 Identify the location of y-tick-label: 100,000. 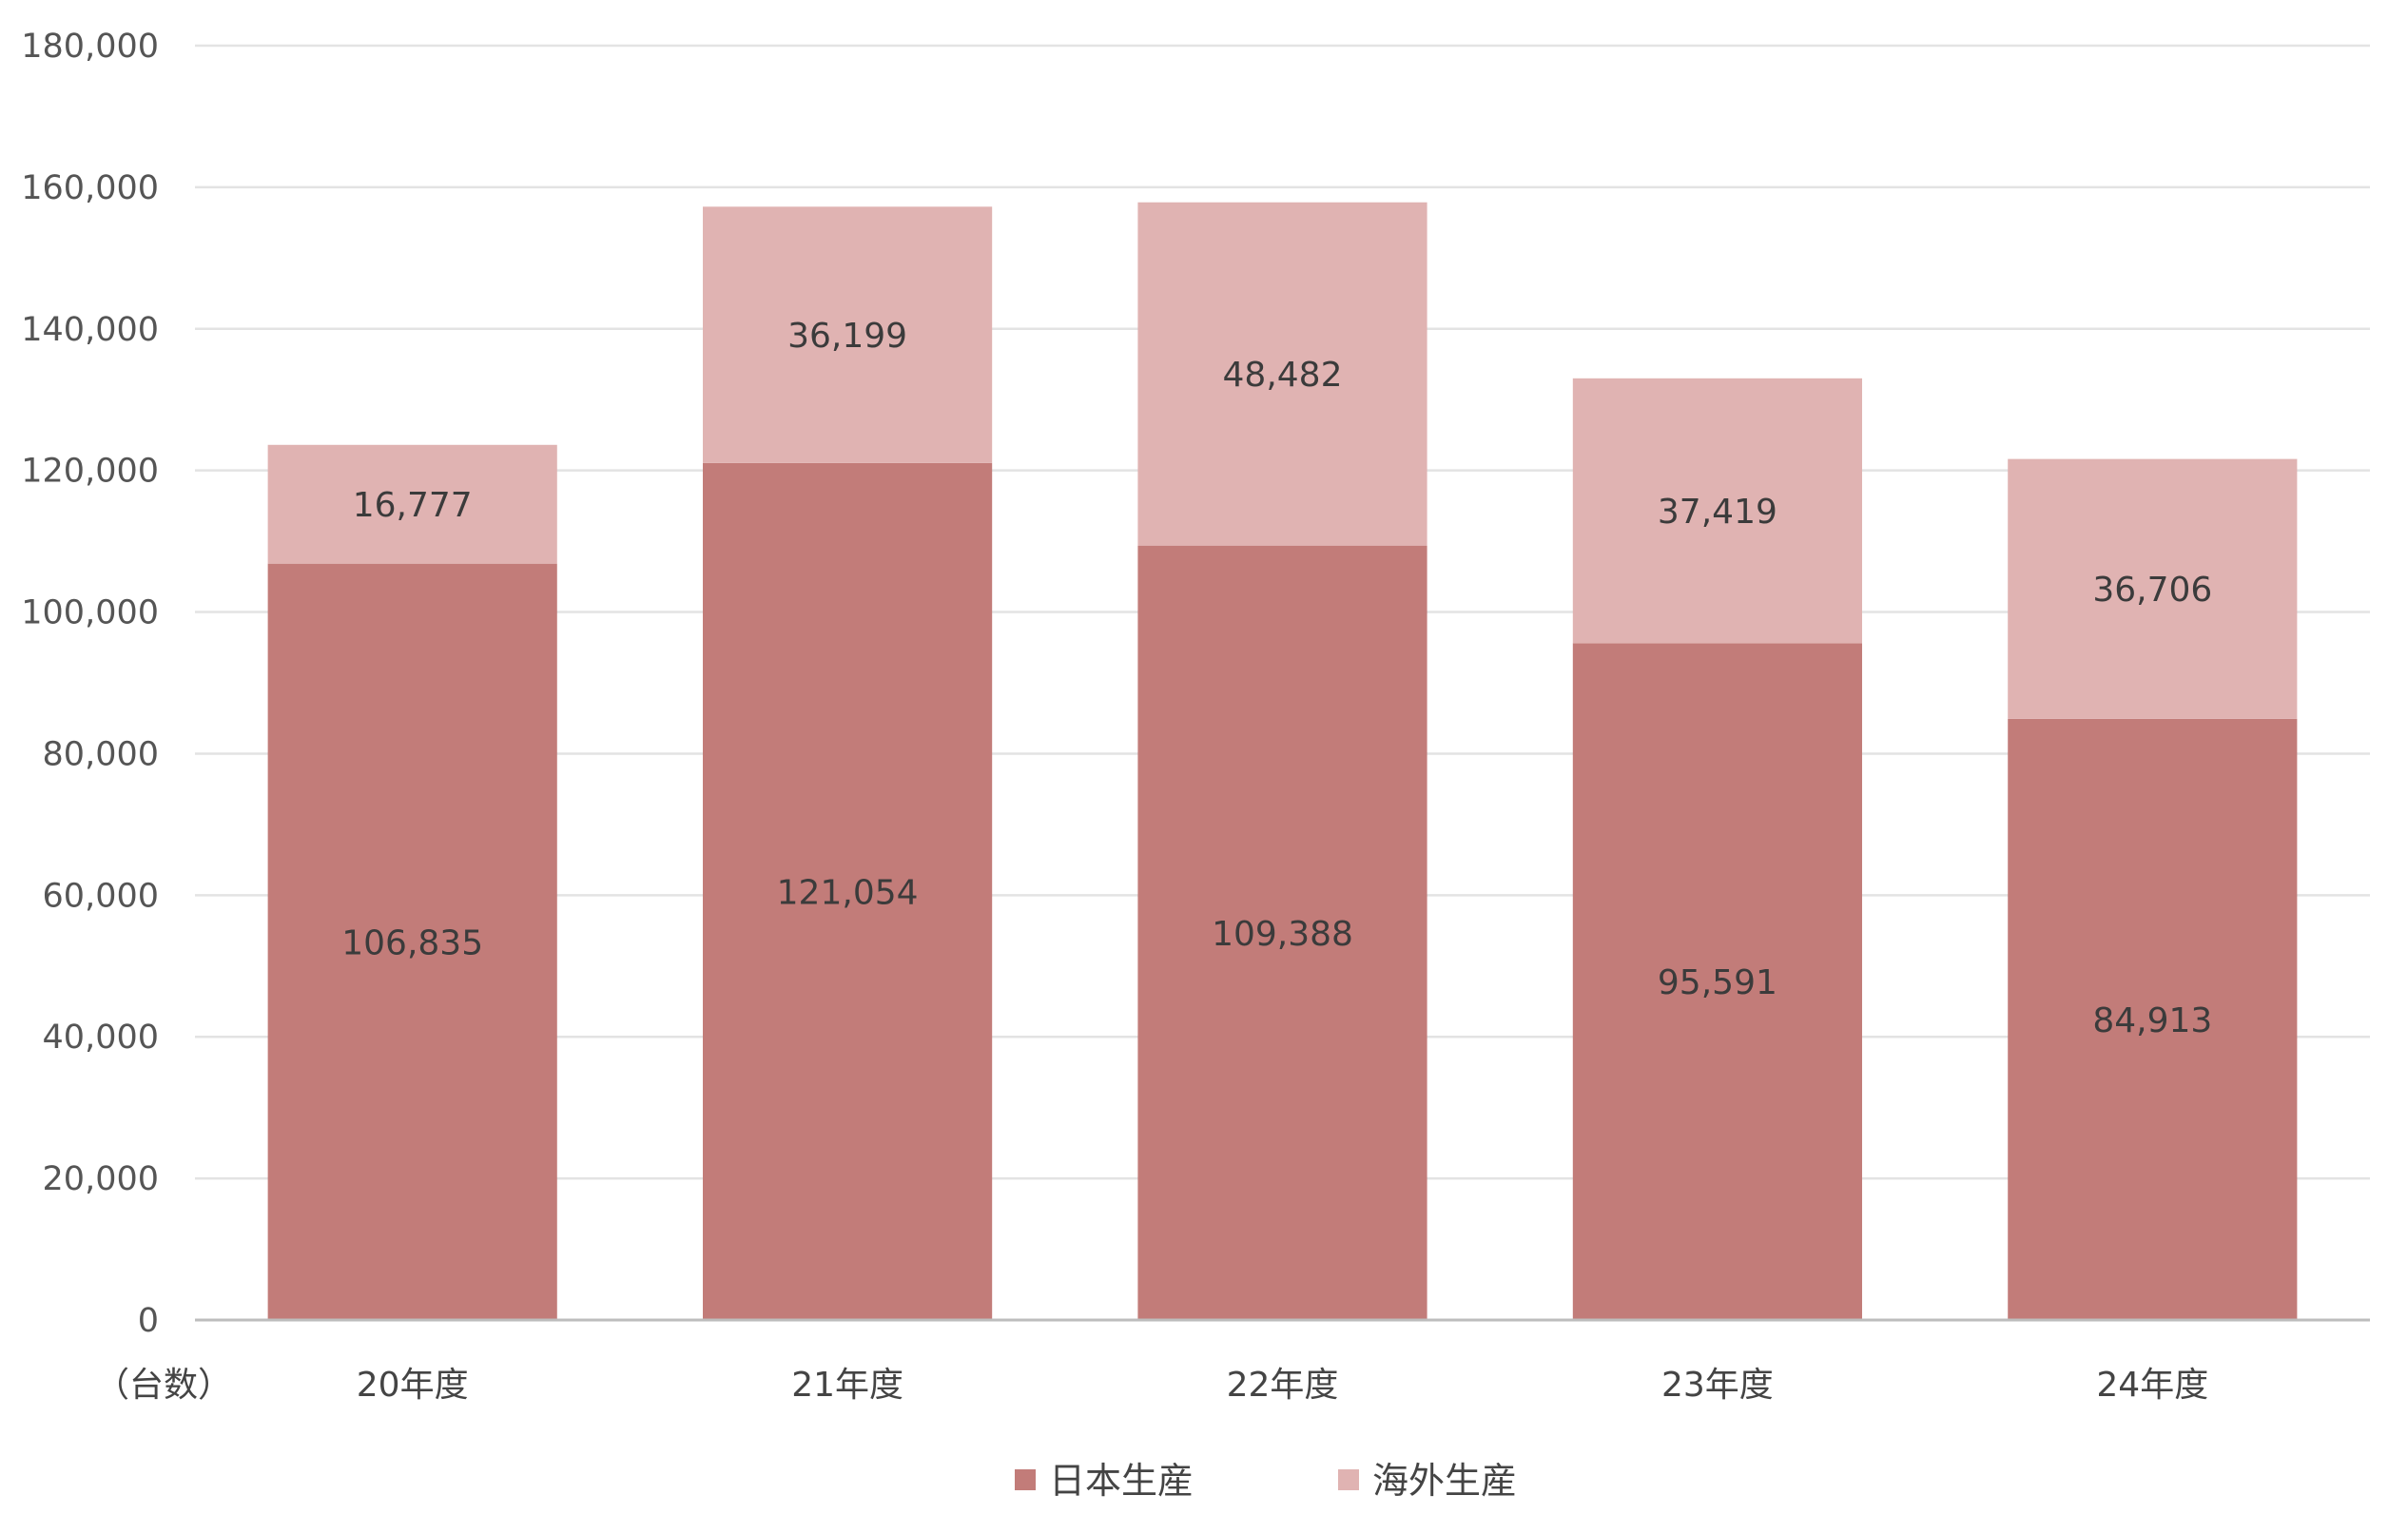
(90, 613).